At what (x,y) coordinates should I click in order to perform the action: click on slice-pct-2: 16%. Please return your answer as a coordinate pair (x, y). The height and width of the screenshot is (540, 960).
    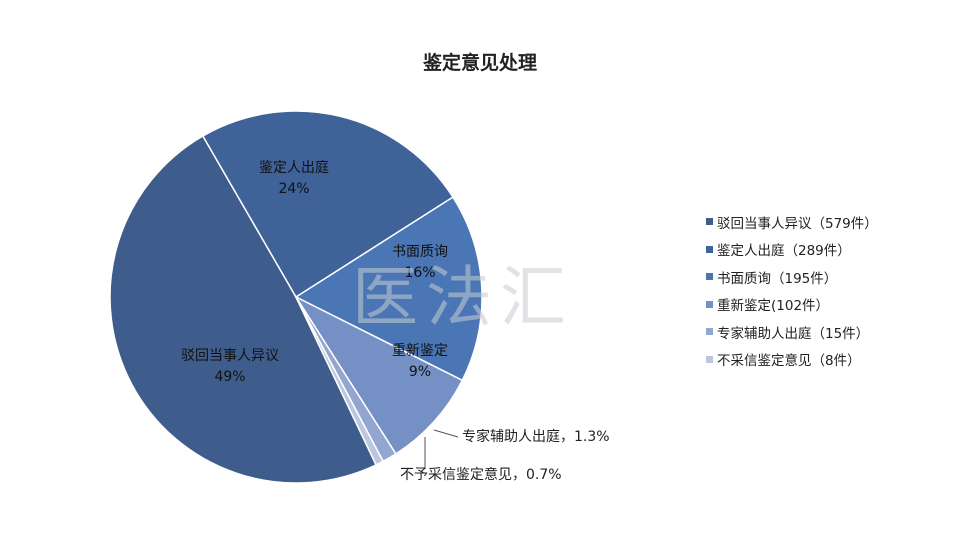
    Looking at the image, I should click on (419, 273).